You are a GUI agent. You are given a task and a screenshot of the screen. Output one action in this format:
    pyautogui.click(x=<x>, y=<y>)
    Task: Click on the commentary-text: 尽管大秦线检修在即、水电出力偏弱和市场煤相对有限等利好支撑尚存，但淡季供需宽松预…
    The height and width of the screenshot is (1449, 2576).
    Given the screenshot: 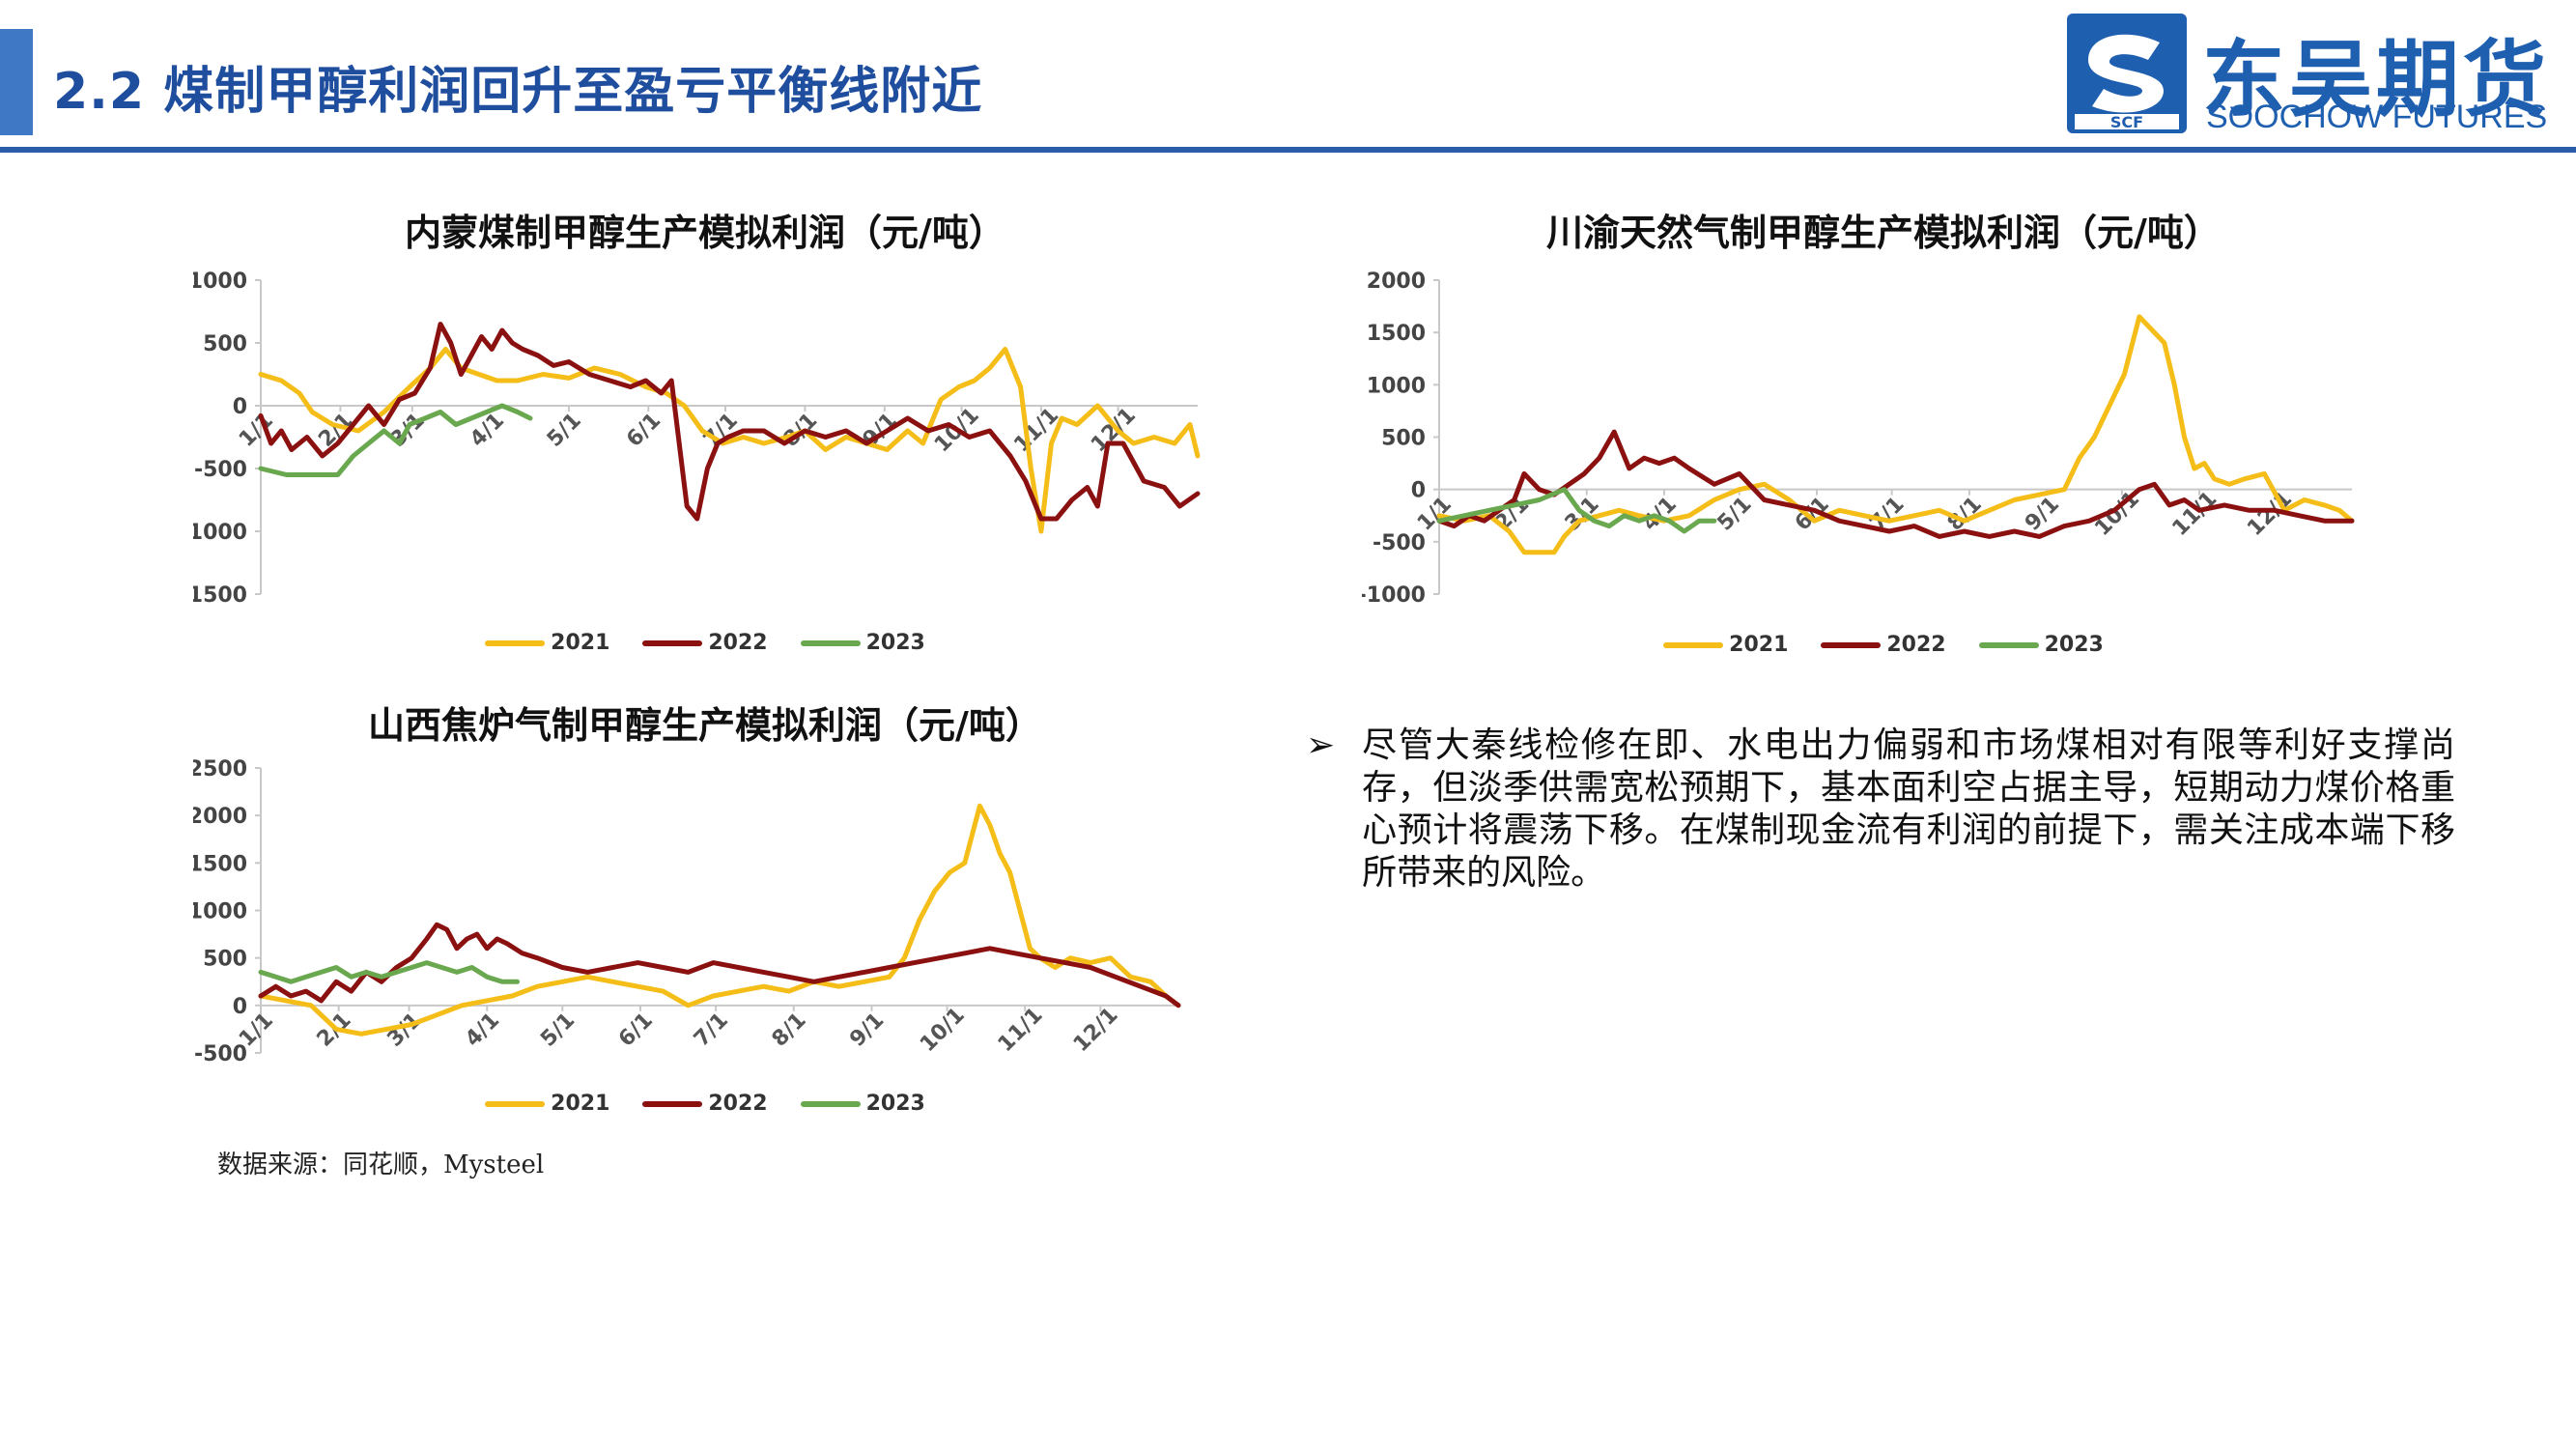 What is the action you would take?
    pyautogui.click(x=1908, y=809)
    